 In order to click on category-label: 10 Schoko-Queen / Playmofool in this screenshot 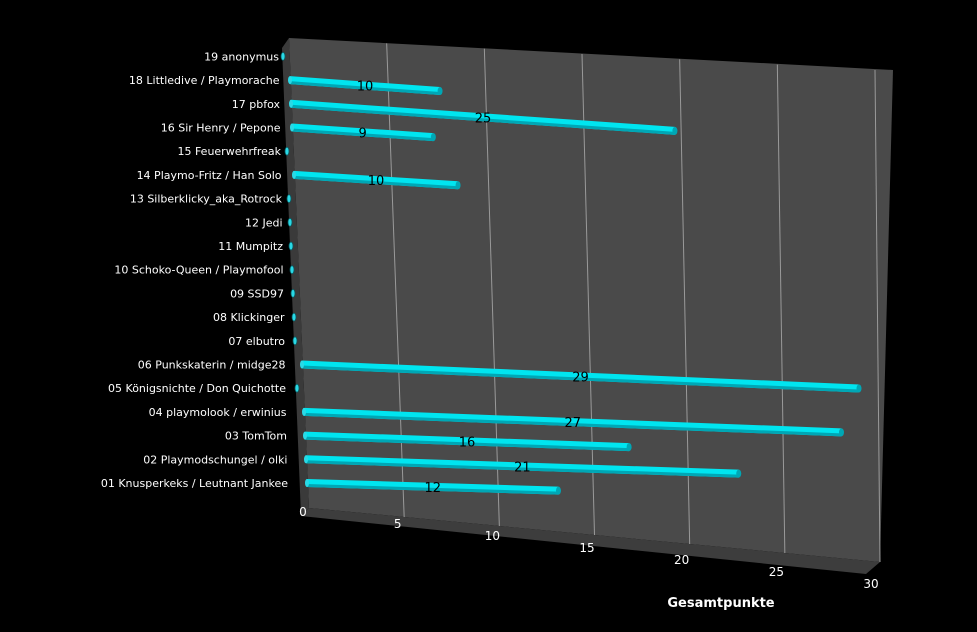, I will do `click(198, 270)`.